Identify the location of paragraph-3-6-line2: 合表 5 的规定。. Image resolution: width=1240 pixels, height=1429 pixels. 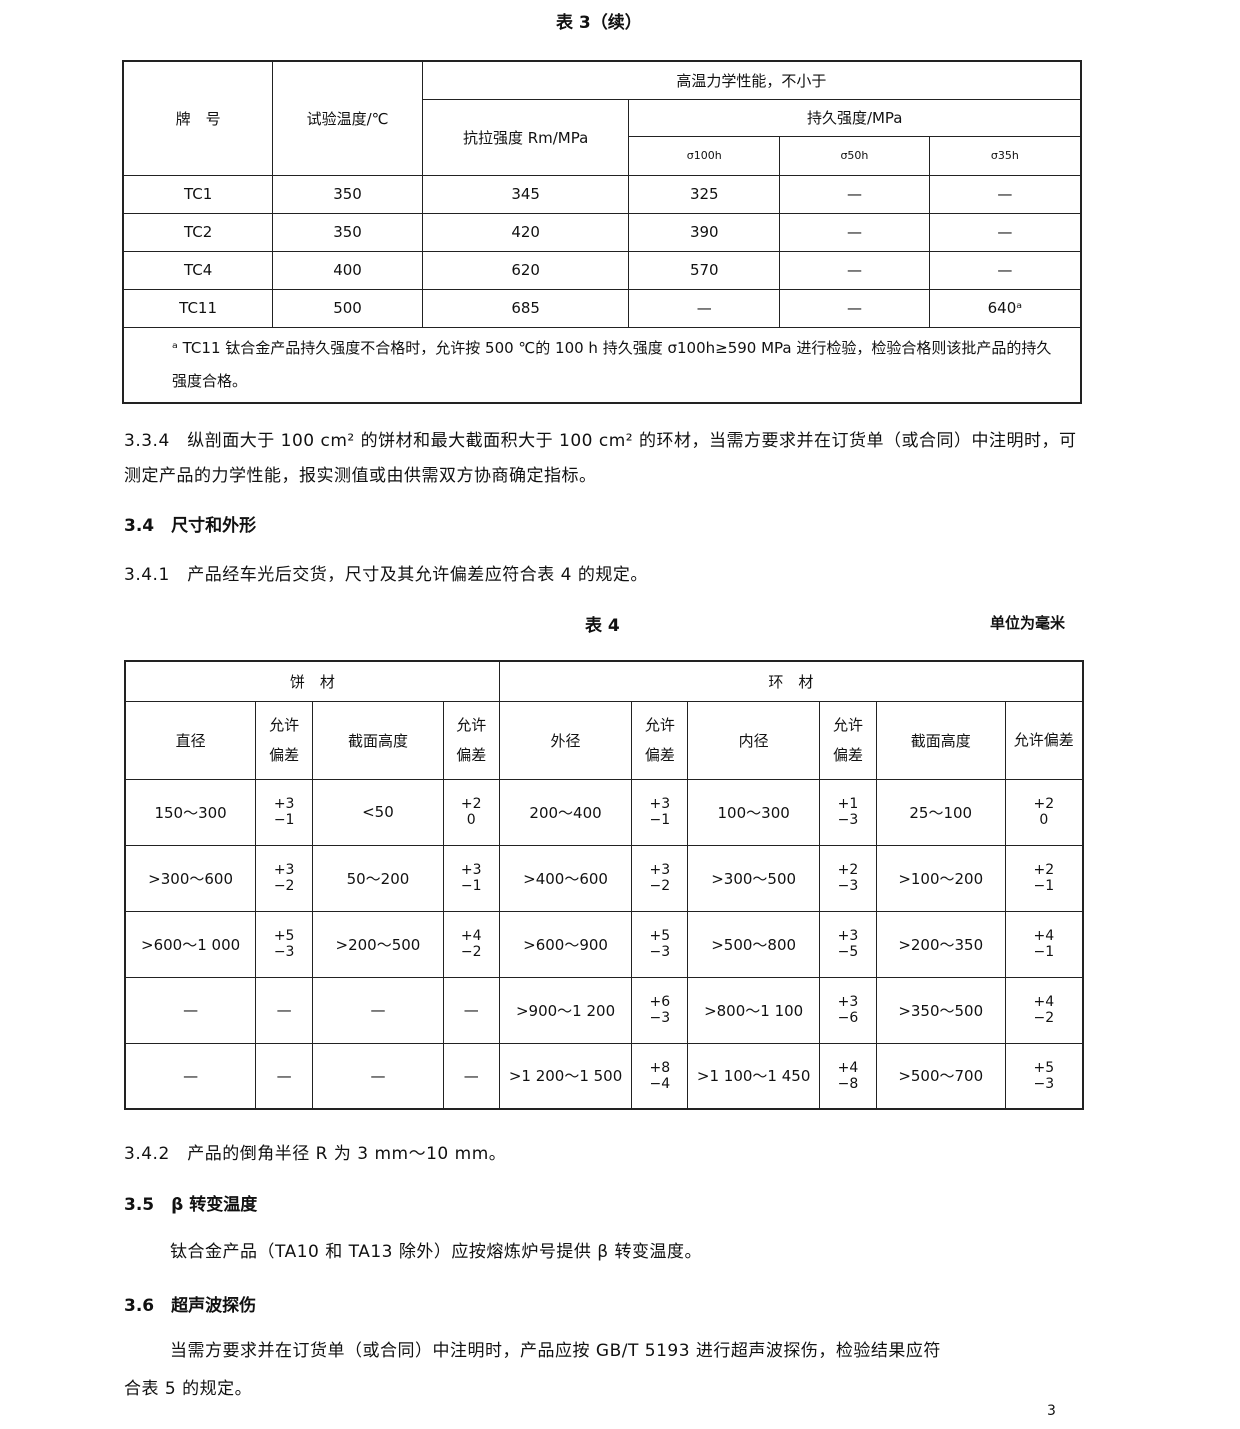
(188, 1389).